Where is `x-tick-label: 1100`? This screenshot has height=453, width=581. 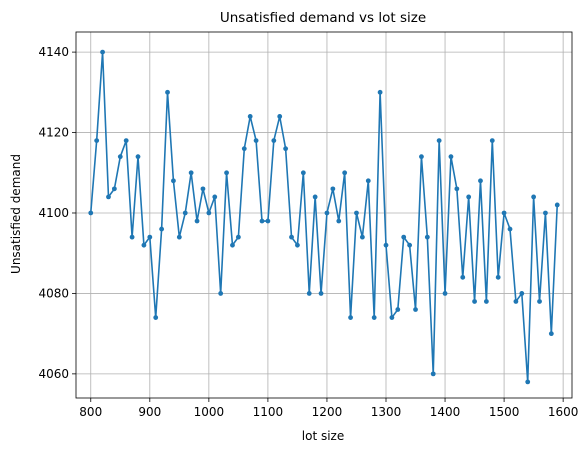 x-tick-label: 1100 is located at coordinates (268, 412).